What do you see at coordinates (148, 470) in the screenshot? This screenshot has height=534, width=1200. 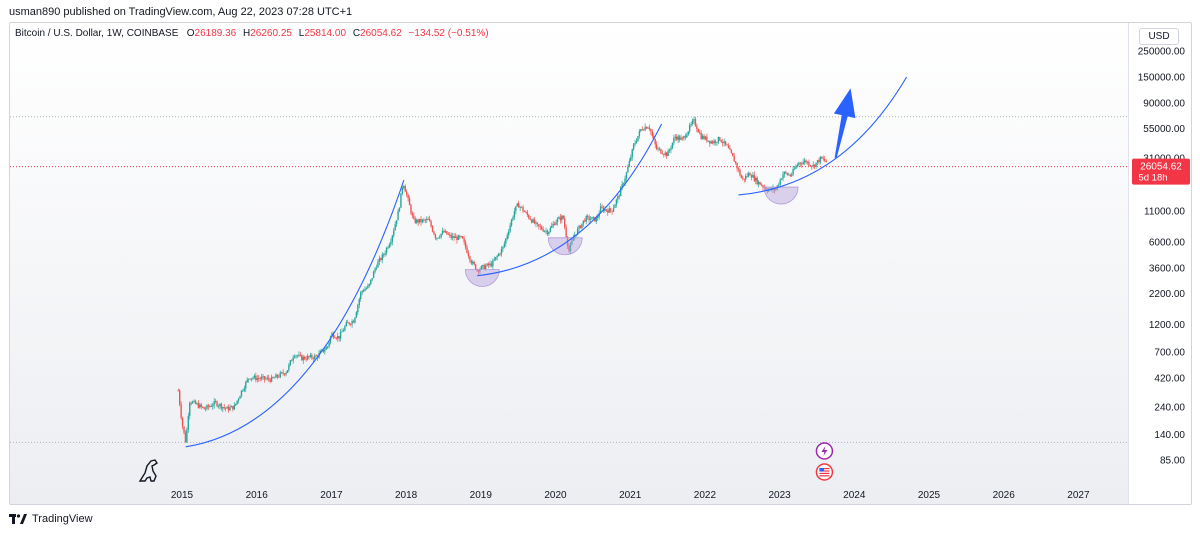 I see `dinosaur-icon` at bounding box center [148, 470].